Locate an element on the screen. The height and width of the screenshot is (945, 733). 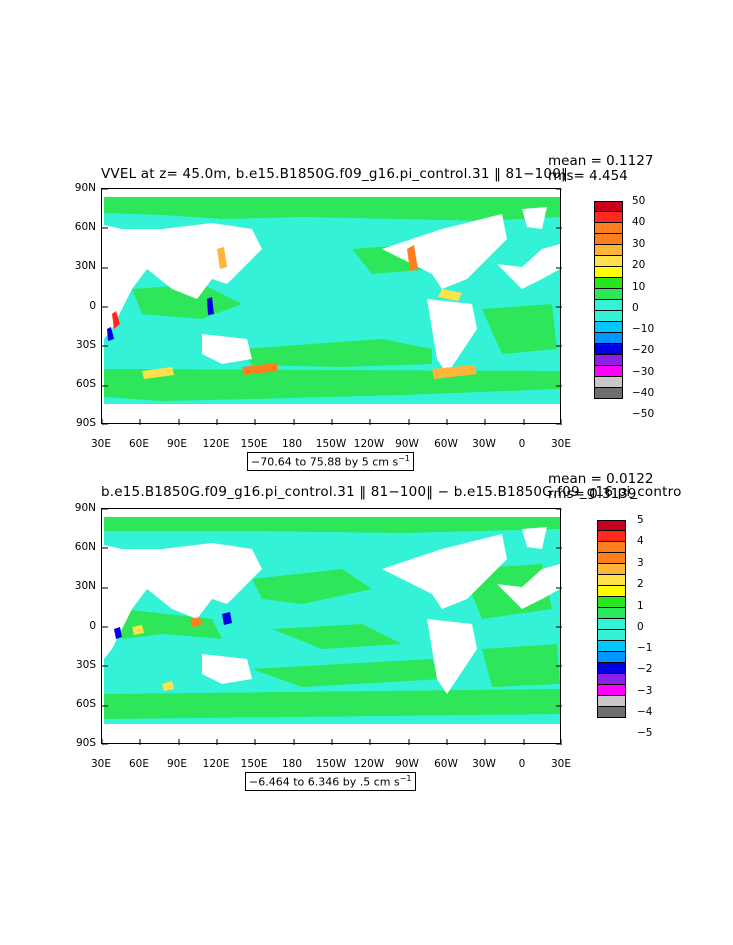
colorbar-label: 40 is located at coordinates (639, 222).